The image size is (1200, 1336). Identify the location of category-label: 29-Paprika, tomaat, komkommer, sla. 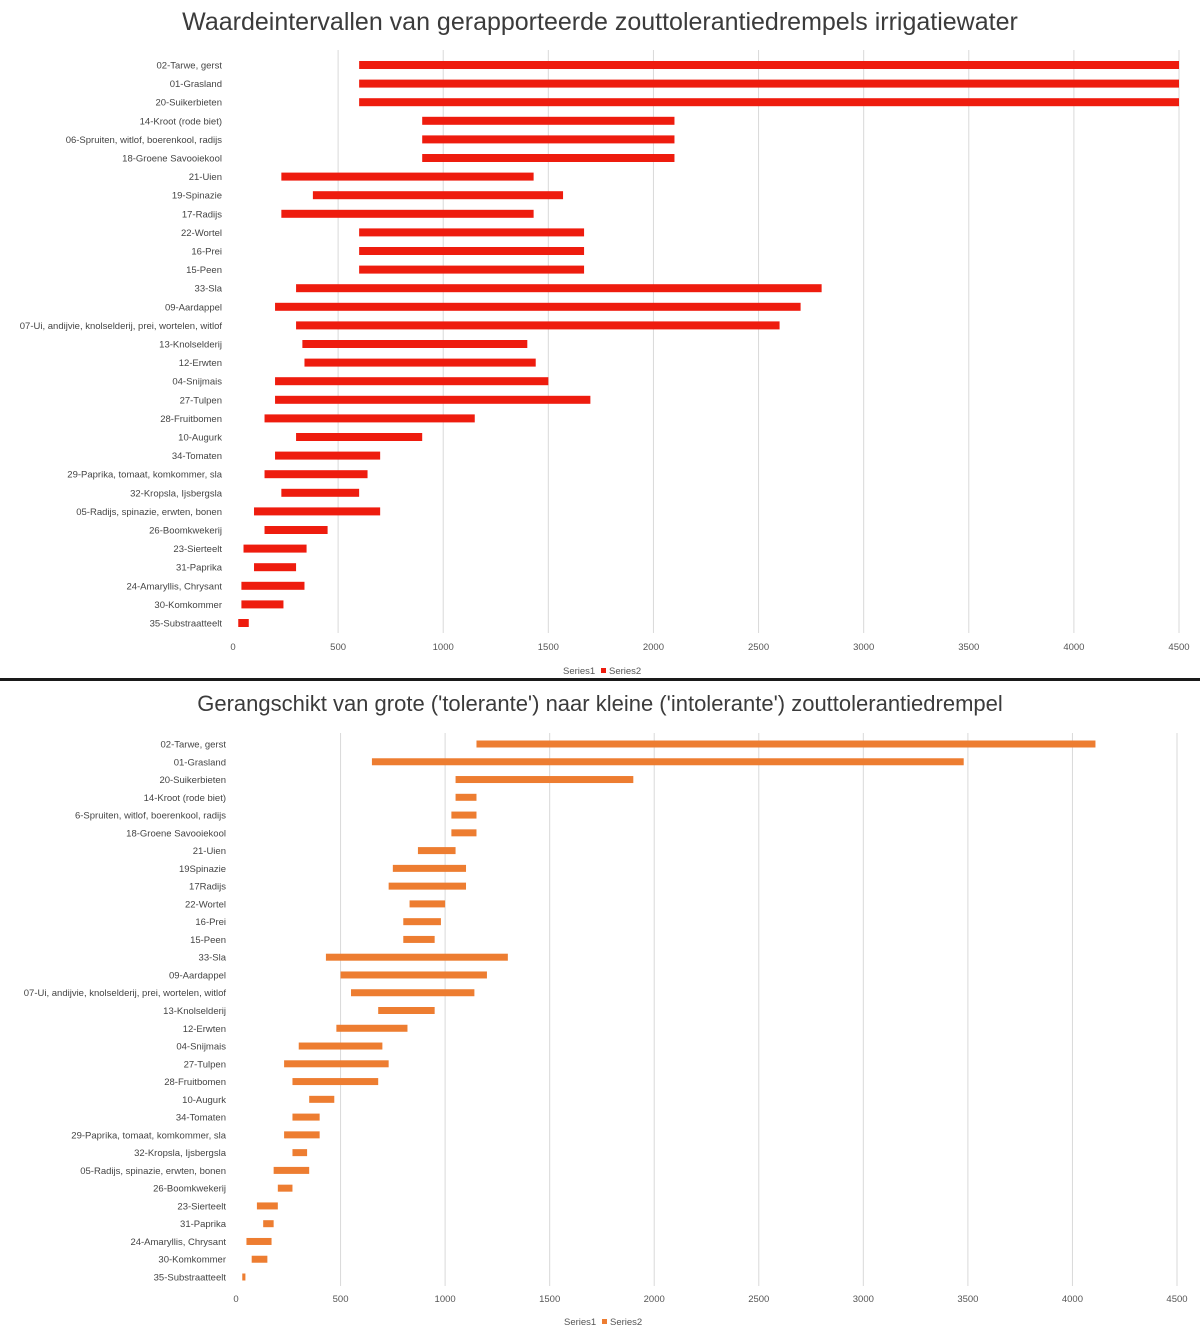
(148, 1135).